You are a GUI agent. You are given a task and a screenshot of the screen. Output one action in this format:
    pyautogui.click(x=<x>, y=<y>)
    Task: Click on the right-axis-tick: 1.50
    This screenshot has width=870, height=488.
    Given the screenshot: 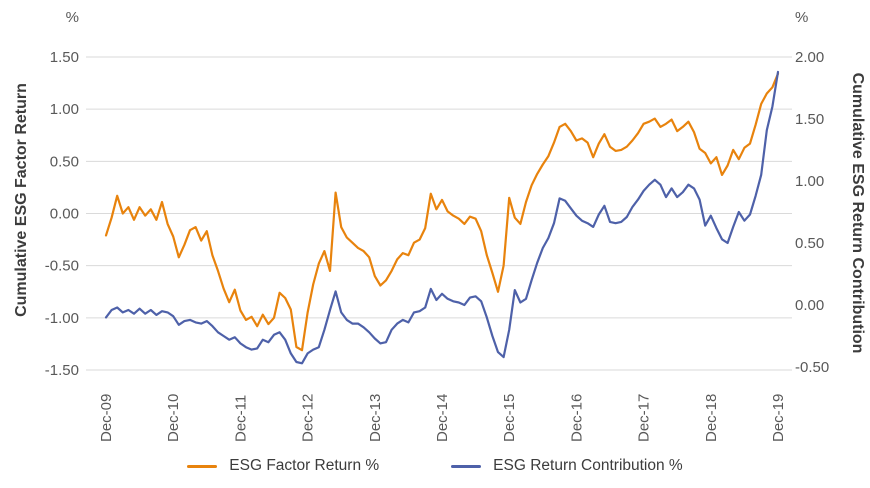 What is the action you would take?
    pyautogui.click(x=809, y=119)
    